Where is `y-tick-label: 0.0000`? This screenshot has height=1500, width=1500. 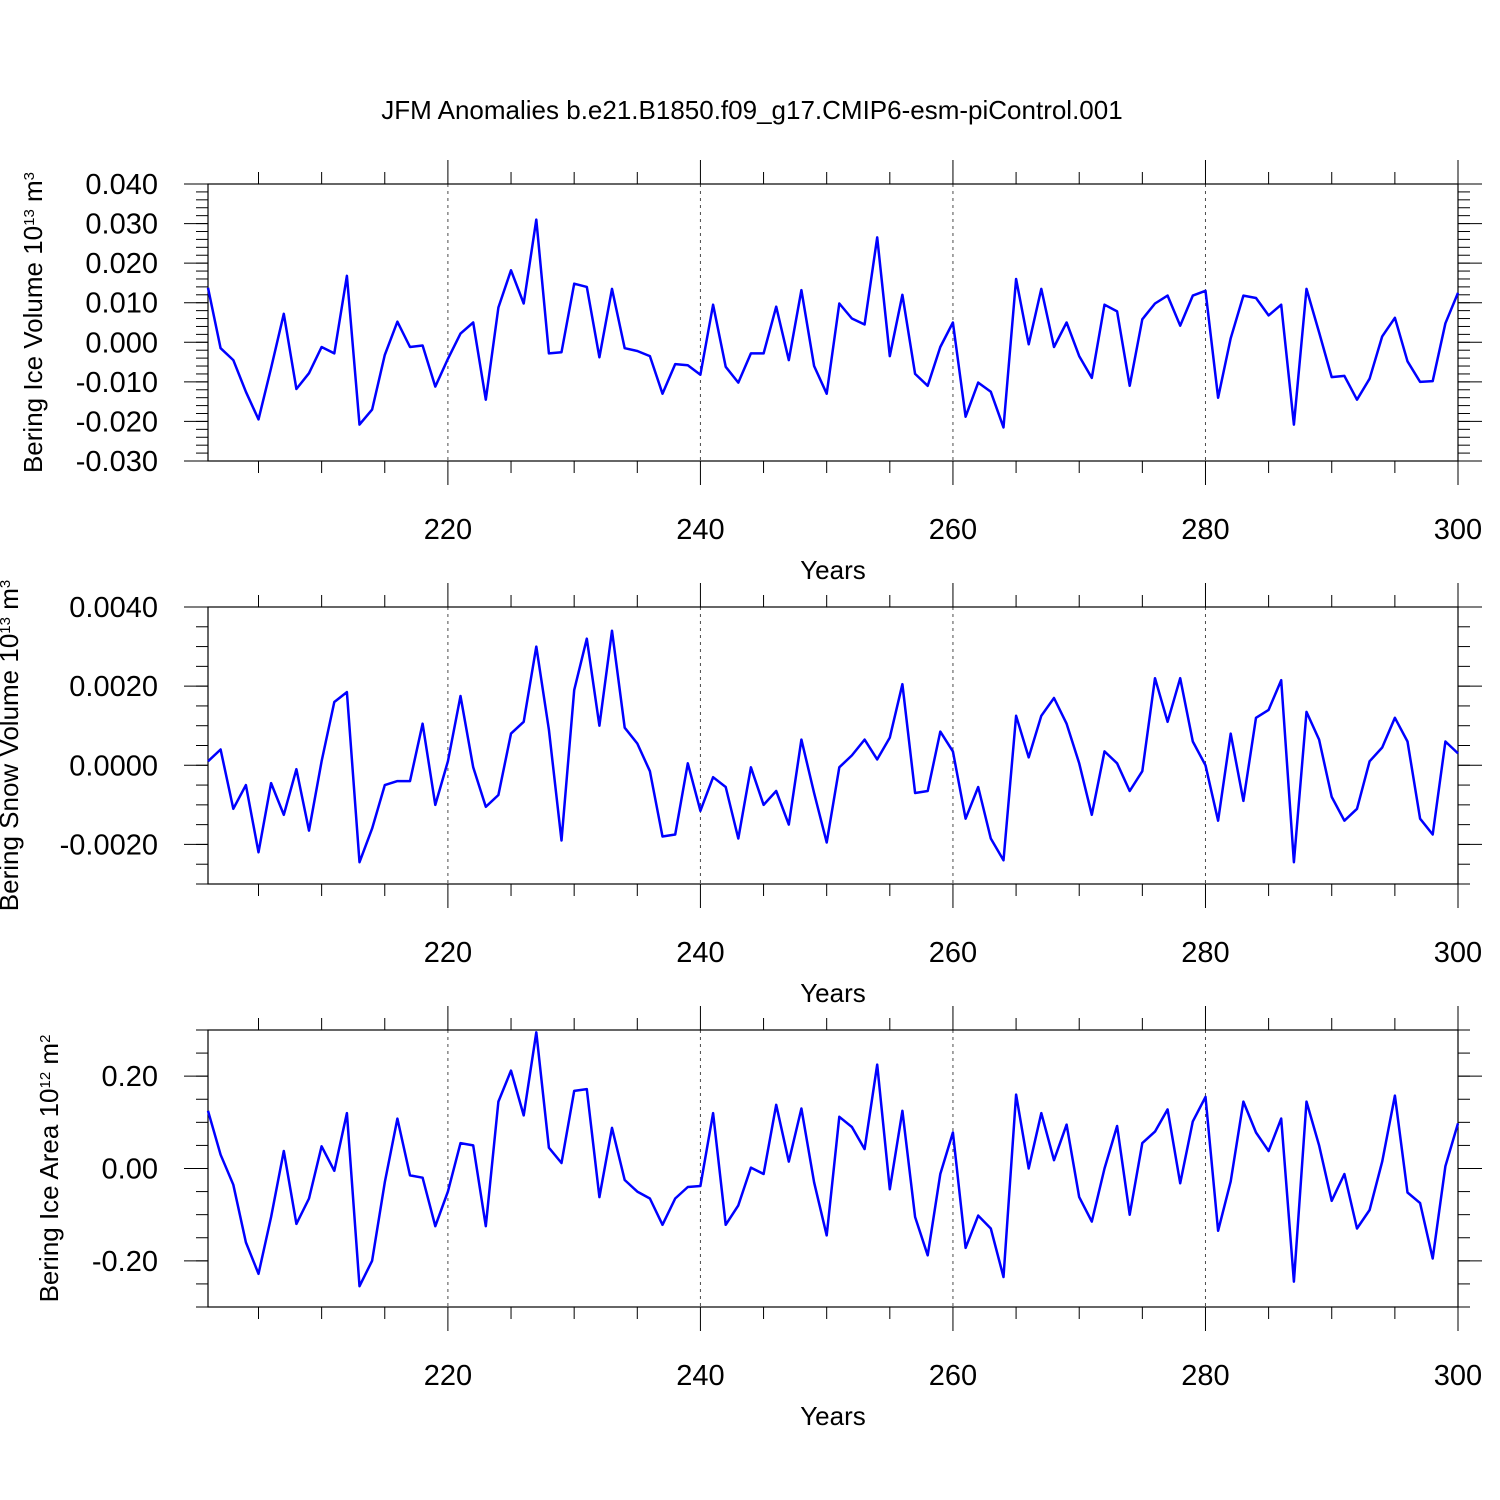
y-tick-label: 0.0000 is located at coordinates (113, 766).